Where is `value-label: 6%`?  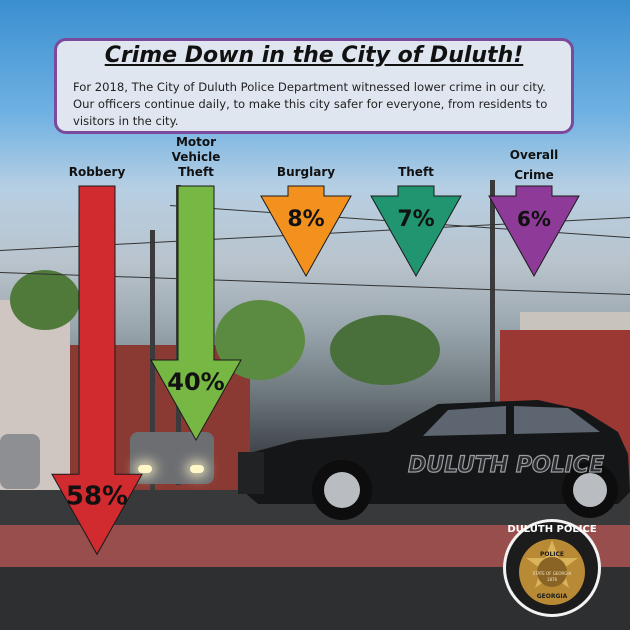 value-label: 6% is located at coordinates (534, 219).